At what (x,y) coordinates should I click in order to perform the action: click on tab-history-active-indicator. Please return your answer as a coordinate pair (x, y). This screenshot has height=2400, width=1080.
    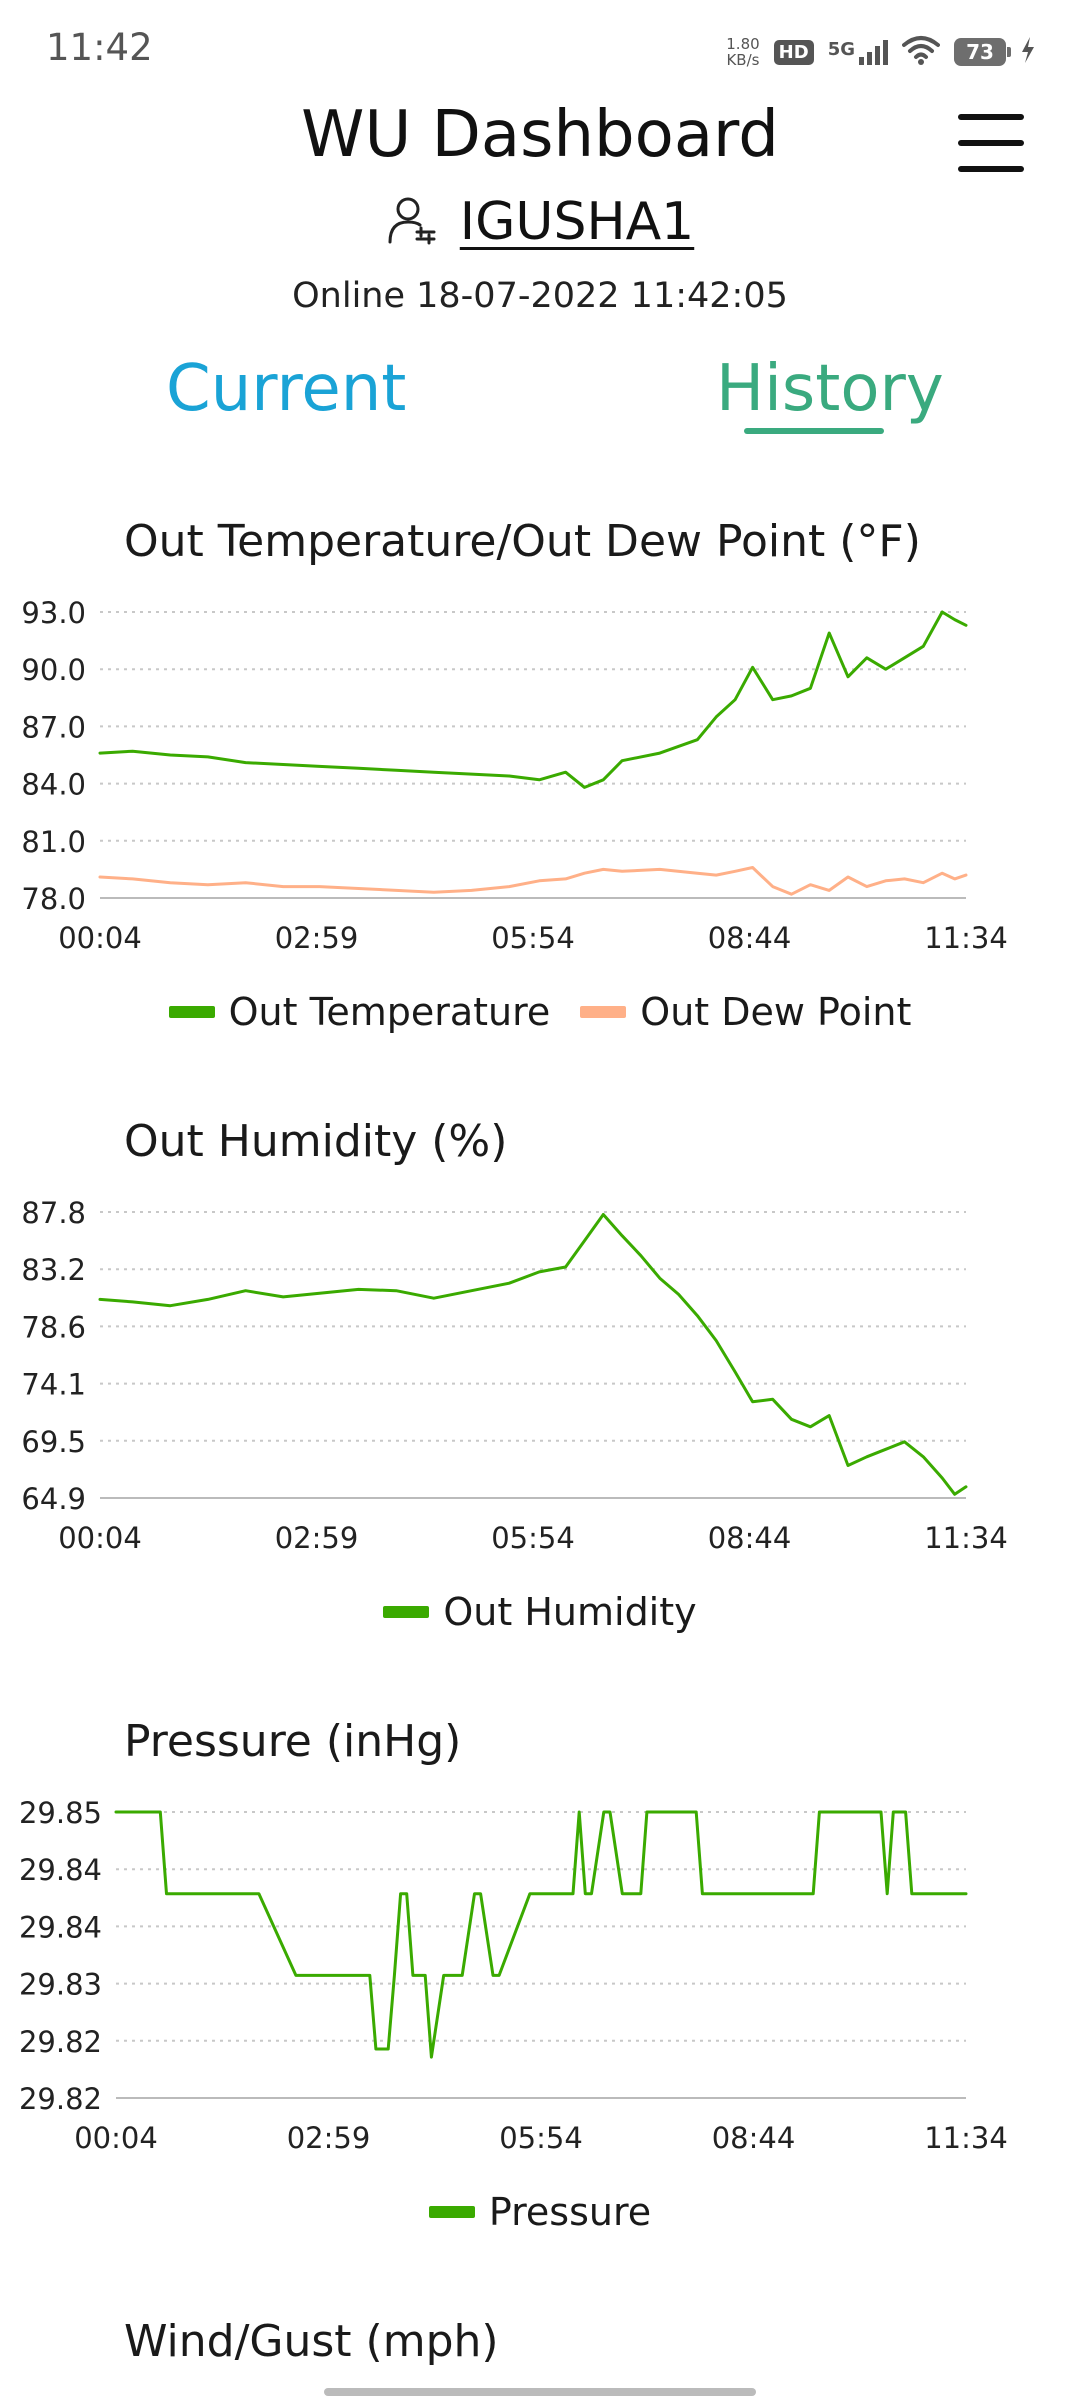
    Looking at the image, I should click on (814, 431).